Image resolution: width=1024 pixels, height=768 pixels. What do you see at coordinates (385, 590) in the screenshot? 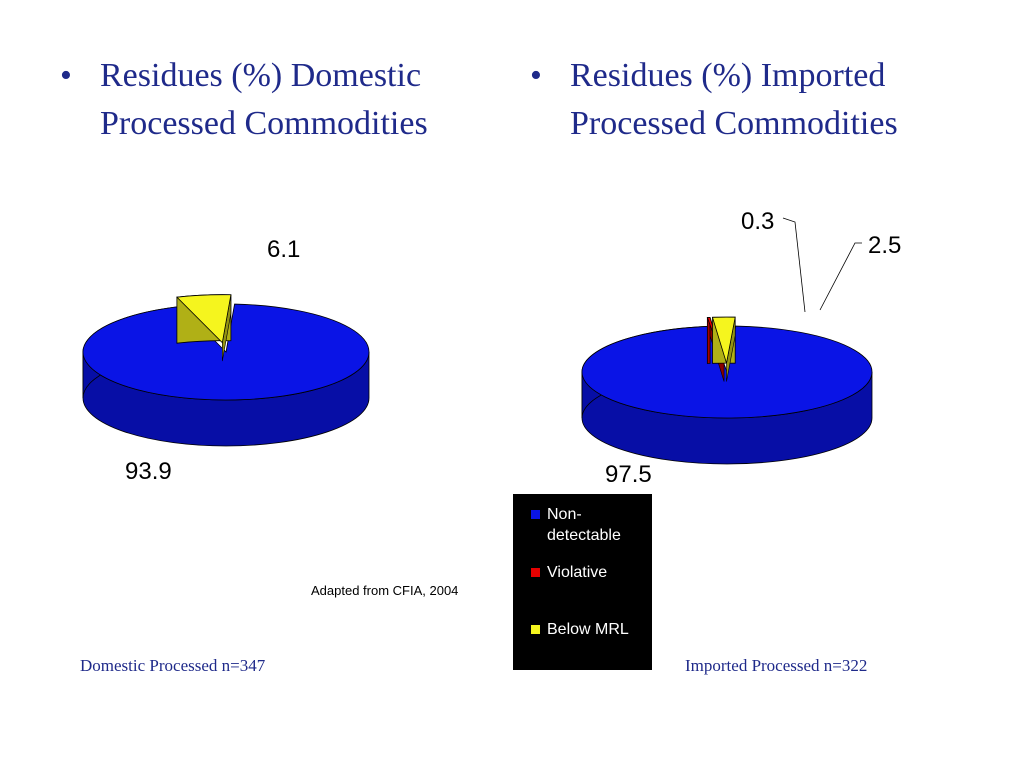
I see `source-note: Adapted from CFIA, 2004` at bounding box center [385, 590].